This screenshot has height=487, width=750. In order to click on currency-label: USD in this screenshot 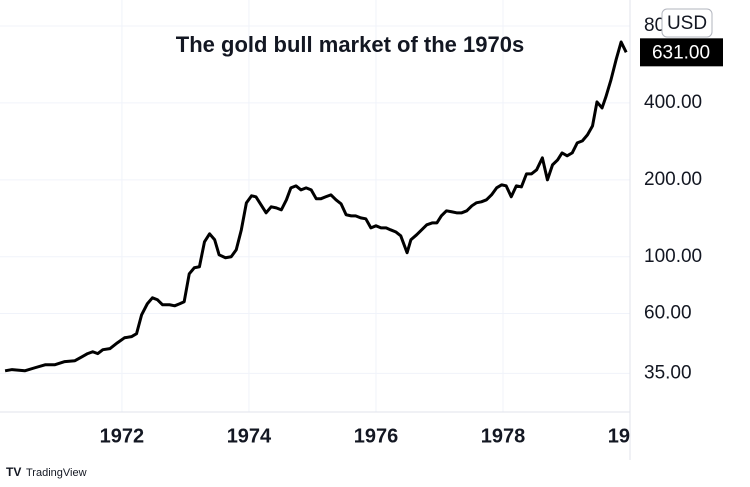, I will do `click(687, 23)`.